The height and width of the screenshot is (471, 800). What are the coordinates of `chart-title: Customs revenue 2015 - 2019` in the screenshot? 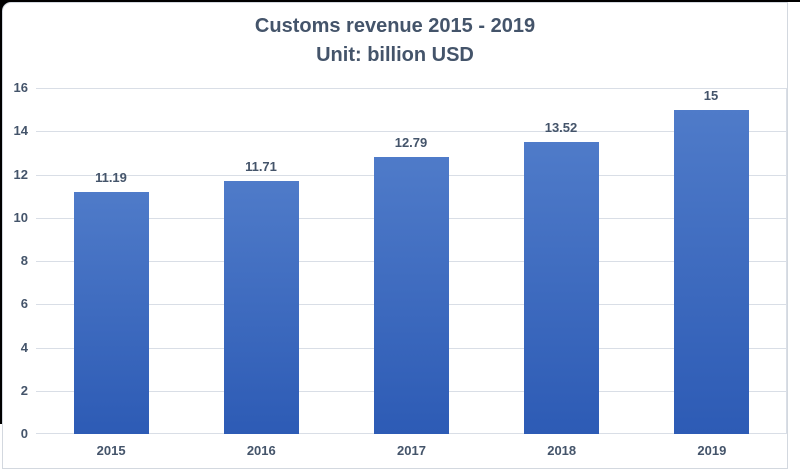 It's located at (395, 26).